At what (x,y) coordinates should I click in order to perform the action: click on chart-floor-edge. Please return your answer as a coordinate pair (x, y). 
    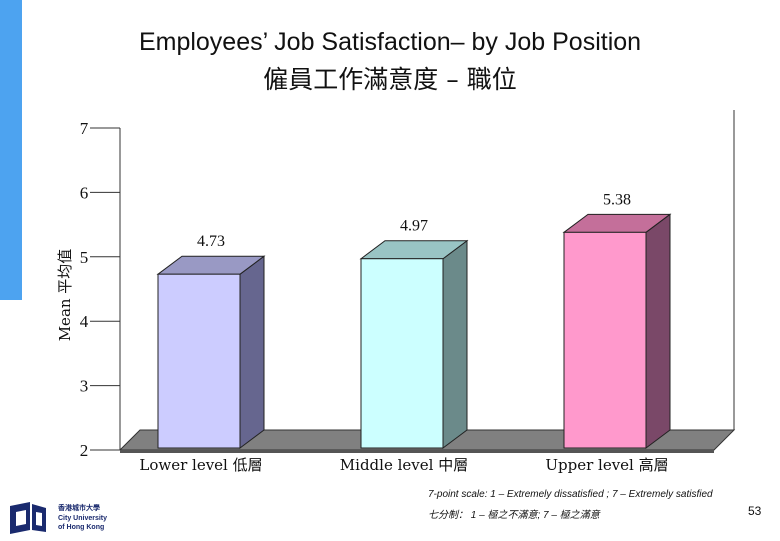
    Looking at the image, I should click on (417, 451).